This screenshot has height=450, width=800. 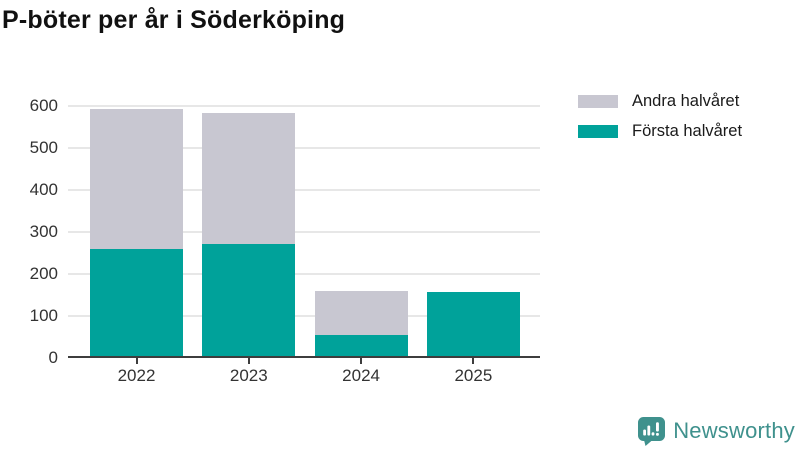 I want to click on x-tick-2025, so click(x=473, y=361).